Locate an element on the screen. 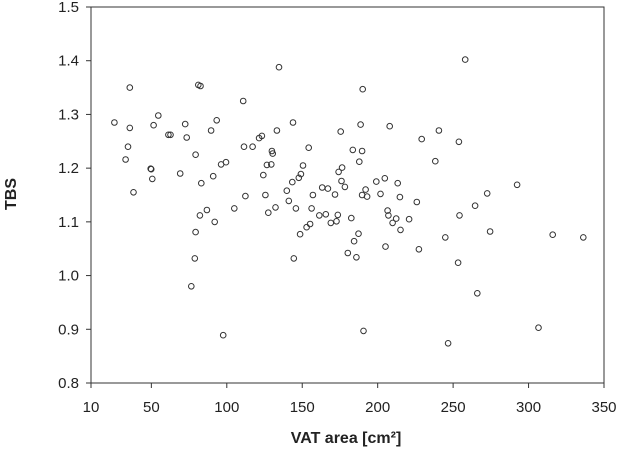  x-axis: 10 50 100 150 200 250 300 350 is located at coordinates (350, 399).